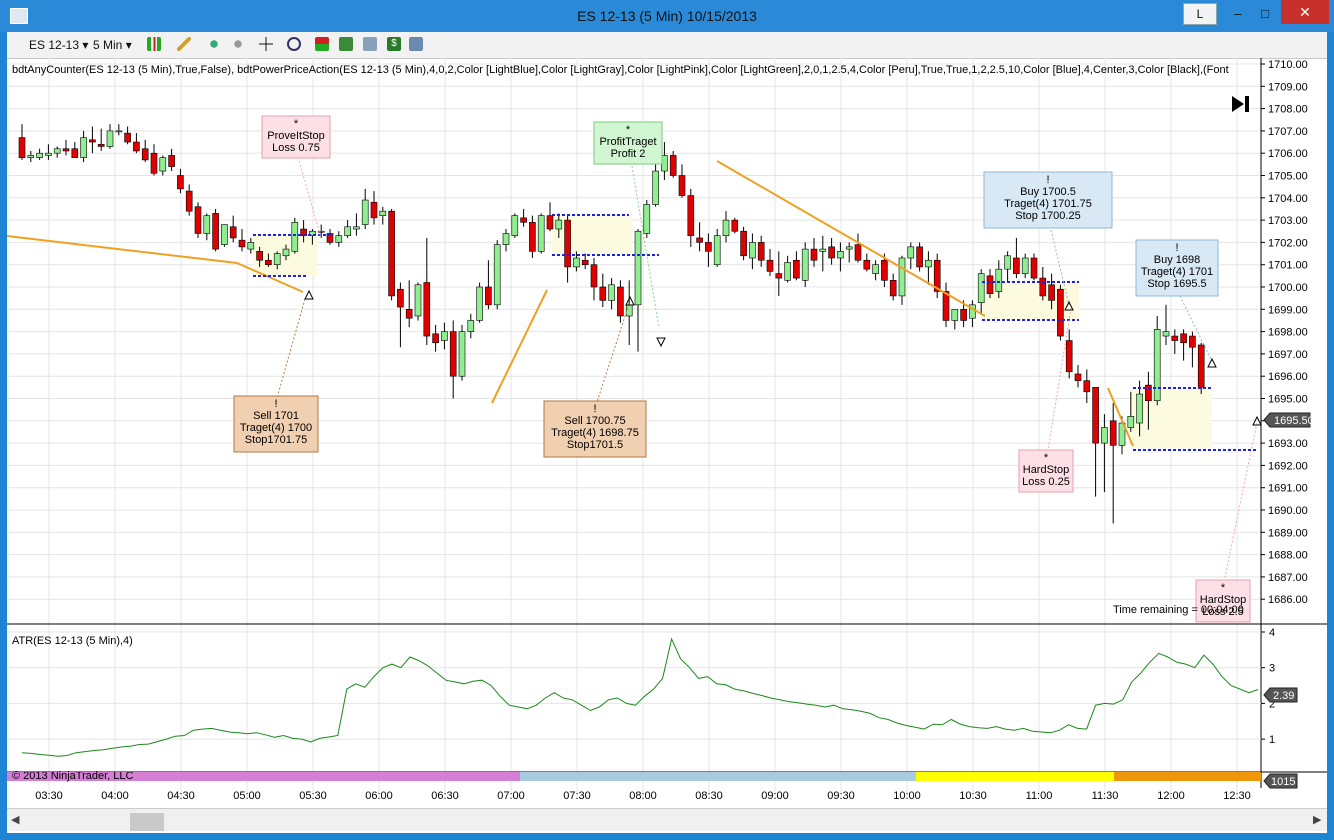 The height and width of the screenshot is (840, 1334). What do you see at coordinates (667, 819) in the screenshot?
I see `horizontal-scrollbar: ◀ ▶` at bounding box center [667, 819].